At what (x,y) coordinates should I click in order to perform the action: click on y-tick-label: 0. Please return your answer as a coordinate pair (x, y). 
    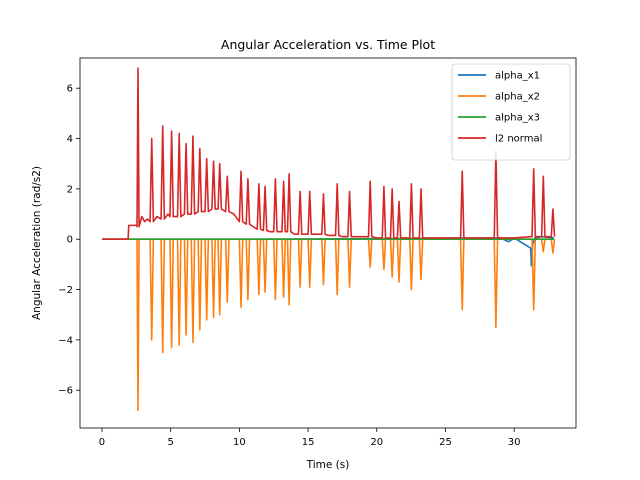
    Looking at the image, I should click on (70, 240).